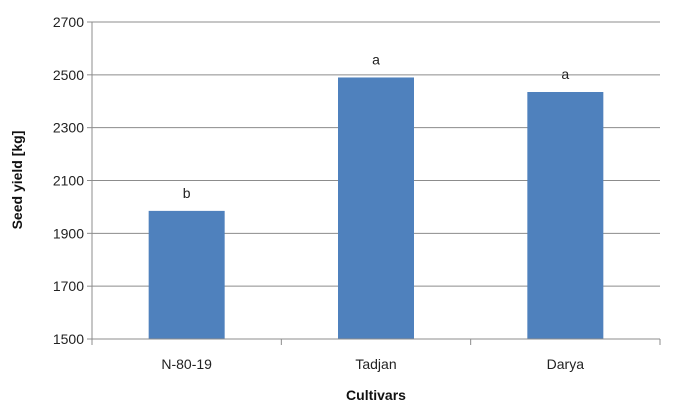  I want to click on x-tick-labels: N-80-19 Tadjan Darya, so click(372, 364).